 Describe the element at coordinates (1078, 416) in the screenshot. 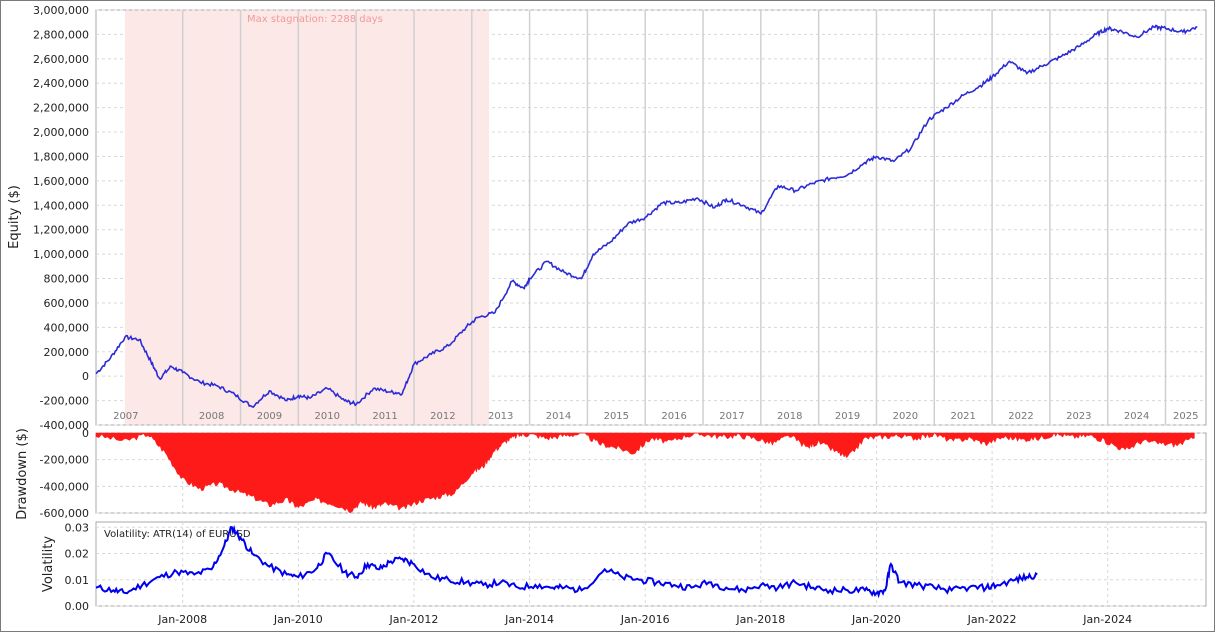

I see `year-label: 2023` at that location.